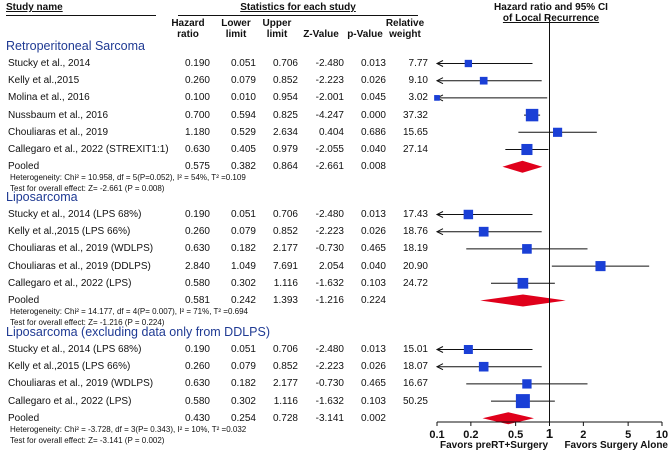 Image resolution: width=669 pixels, height=456 pixels. Describe the element at coordinates (243, 98) in the screenshot. I see `study-row-lower: 0.010` at that location.